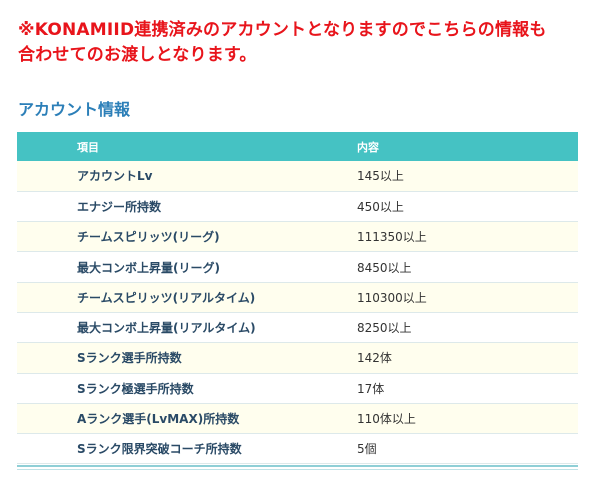 The height and width of the screenshot is (490, 591). What do you see at coordinates (467, 388) in the screenshot?
I see `row-value: 17体` at bounding box center [467, 388].